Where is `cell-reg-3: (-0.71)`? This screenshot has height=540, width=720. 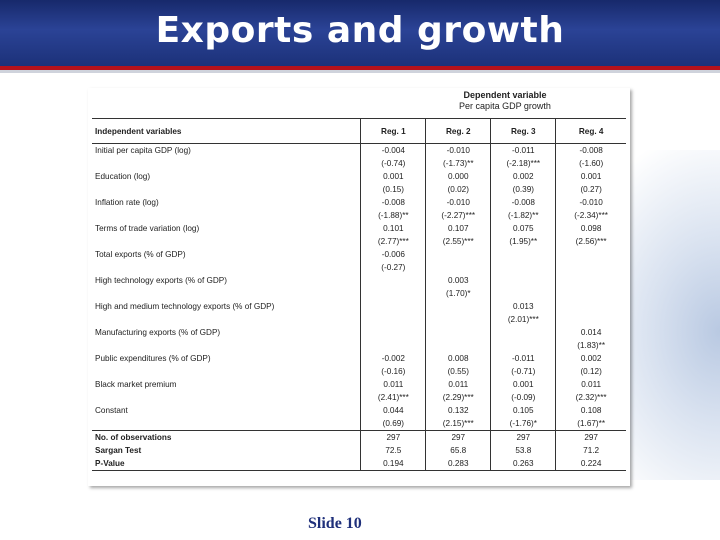
cell-reg-3: (-0.71) is located at coordinates (523, 371).